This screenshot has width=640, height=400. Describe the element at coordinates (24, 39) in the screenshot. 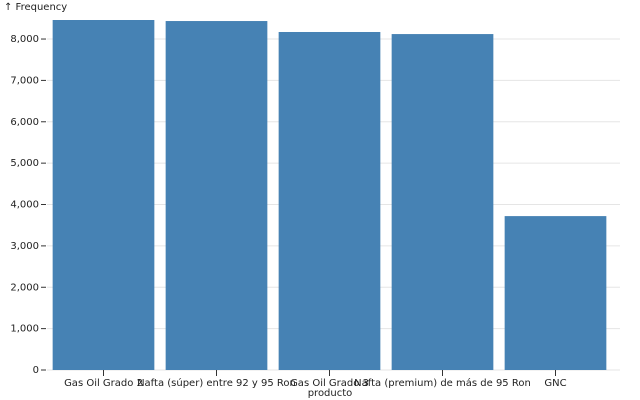

I see `y-tick-label: 8,000` at that location.